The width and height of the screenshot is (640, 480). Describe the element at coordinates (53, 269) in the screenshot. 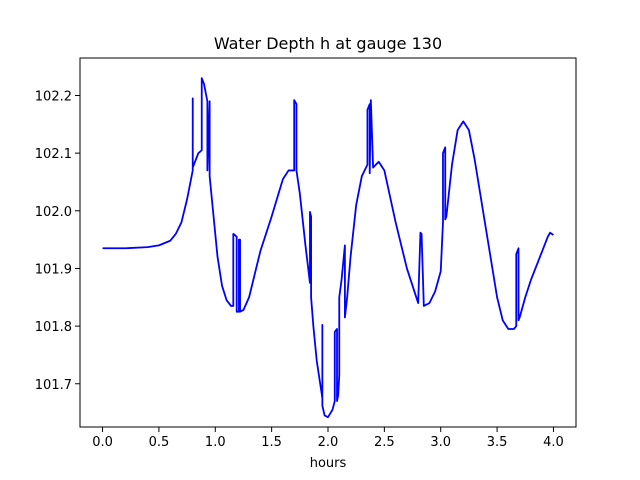

I see `y-tick-label: 101.9` at that location.